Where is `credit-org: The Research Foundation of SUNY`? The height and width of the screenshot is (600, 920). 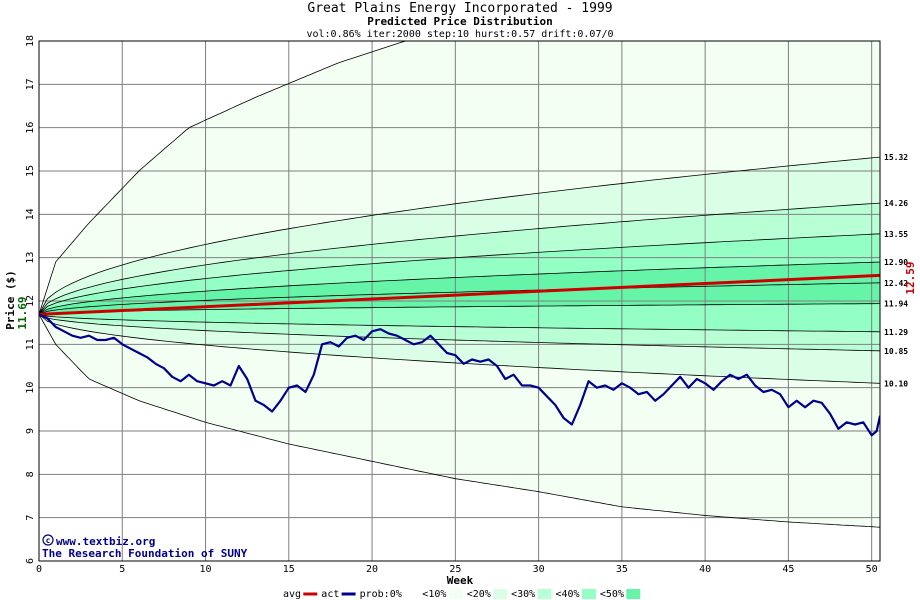
credit-org: The Research Foundation of SUNY is located at coordinates (145, 553).